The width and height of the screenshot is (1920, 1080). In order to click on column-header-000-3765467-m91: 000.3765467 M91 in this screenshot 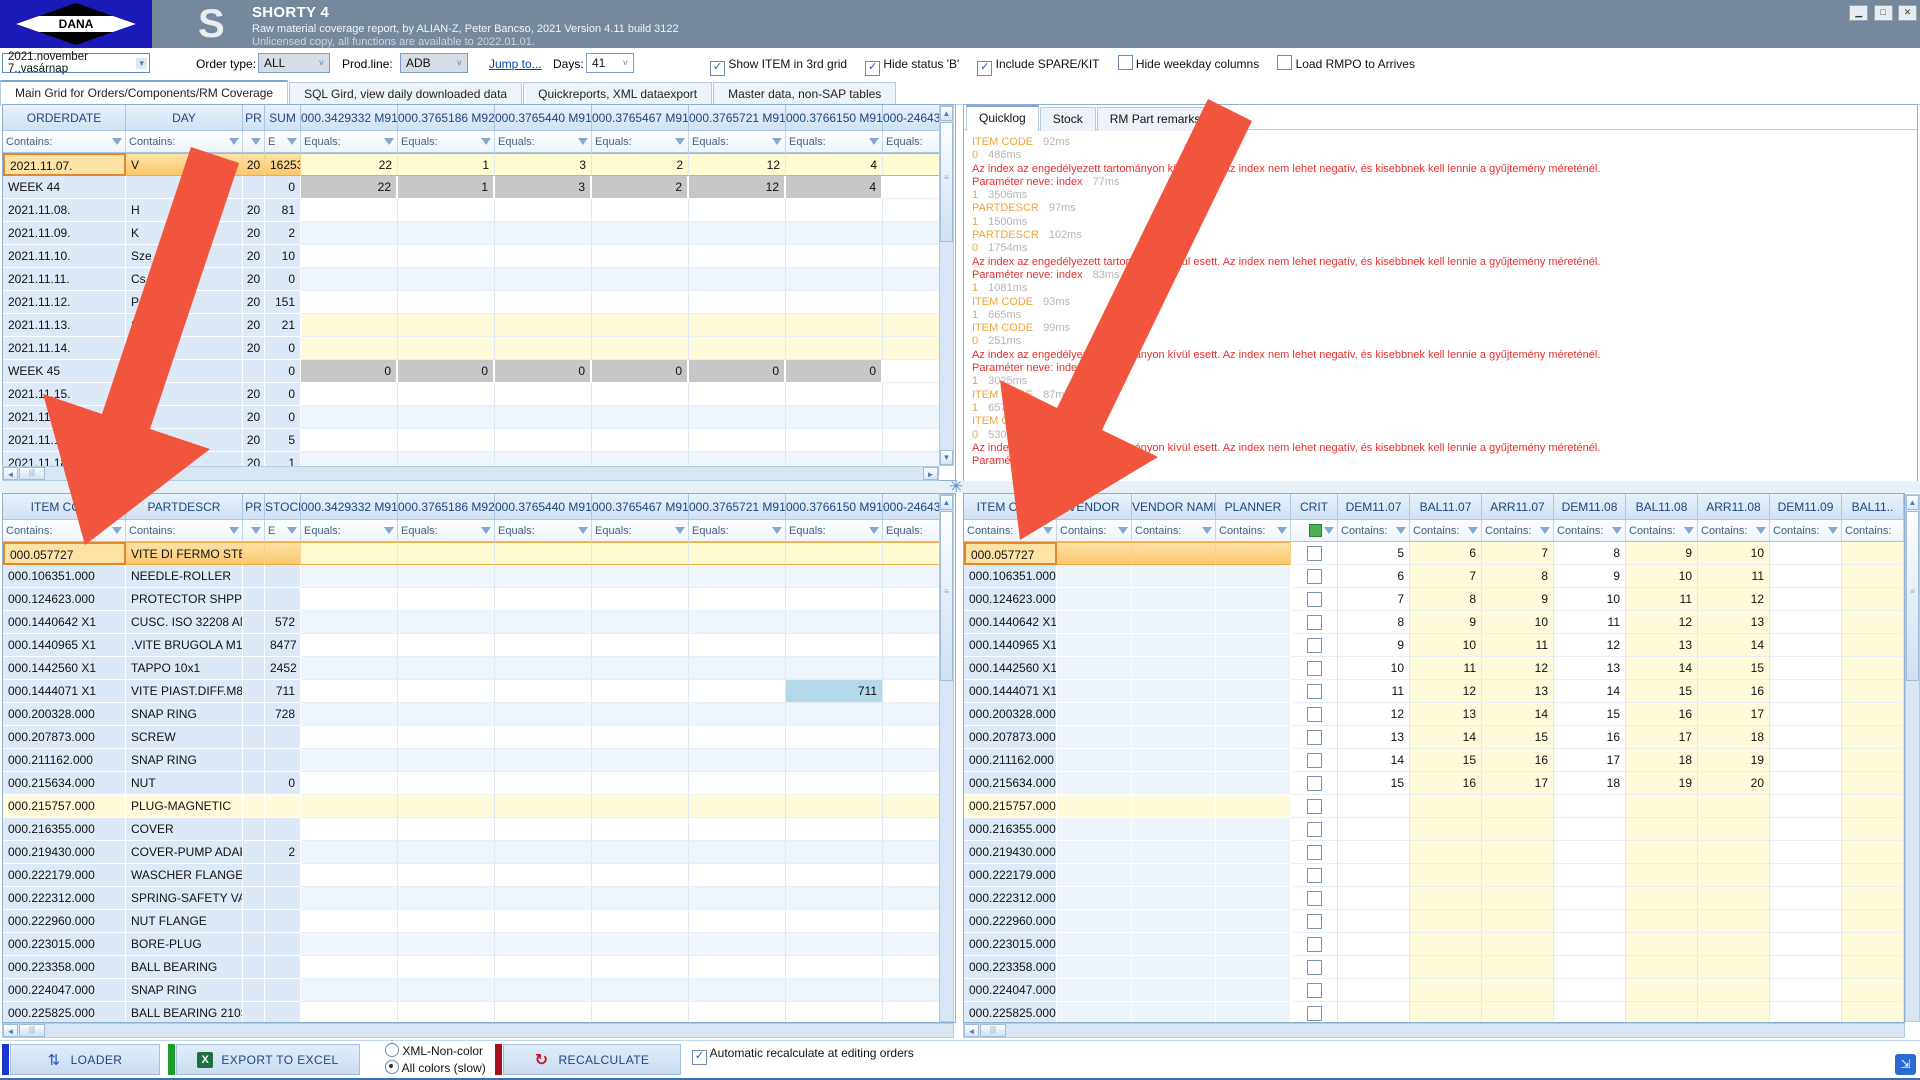, I will do `click(640, 507)`.